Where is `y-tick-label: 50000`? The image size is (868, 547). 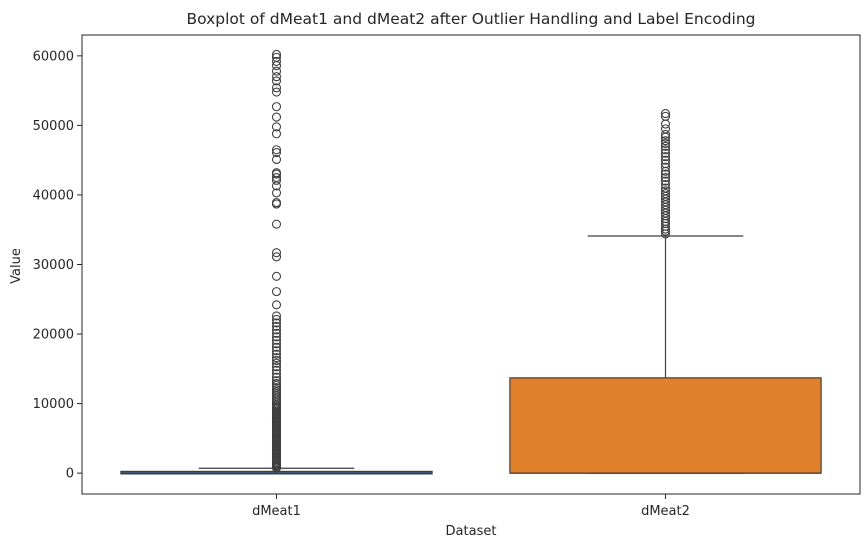
y-tick-label: 50000 is located at coordinates (53, 126).